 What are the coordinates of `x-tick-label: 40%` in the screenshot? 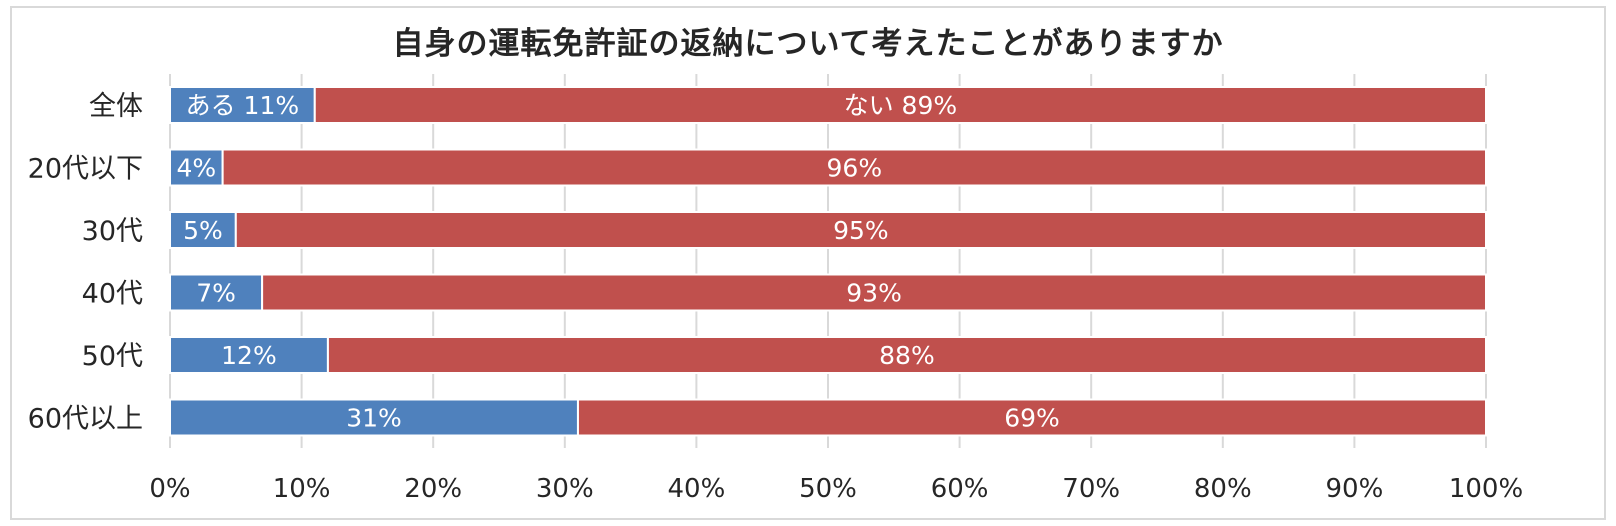 It's located at (697, 489).